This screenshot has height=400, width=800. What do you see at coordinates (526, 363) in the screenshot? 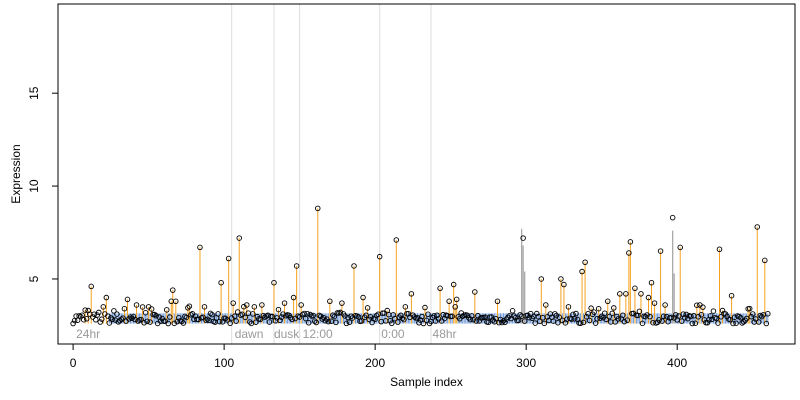
I see `x-tick-label: 300` at bounding box center [526, 363].